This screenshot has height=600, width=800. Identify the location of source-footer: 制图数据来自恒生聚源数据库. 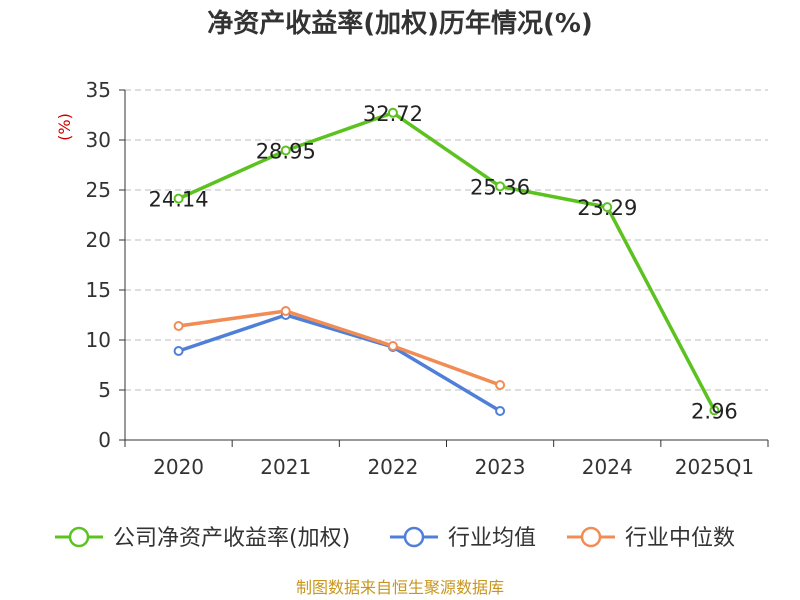
(400, 587).